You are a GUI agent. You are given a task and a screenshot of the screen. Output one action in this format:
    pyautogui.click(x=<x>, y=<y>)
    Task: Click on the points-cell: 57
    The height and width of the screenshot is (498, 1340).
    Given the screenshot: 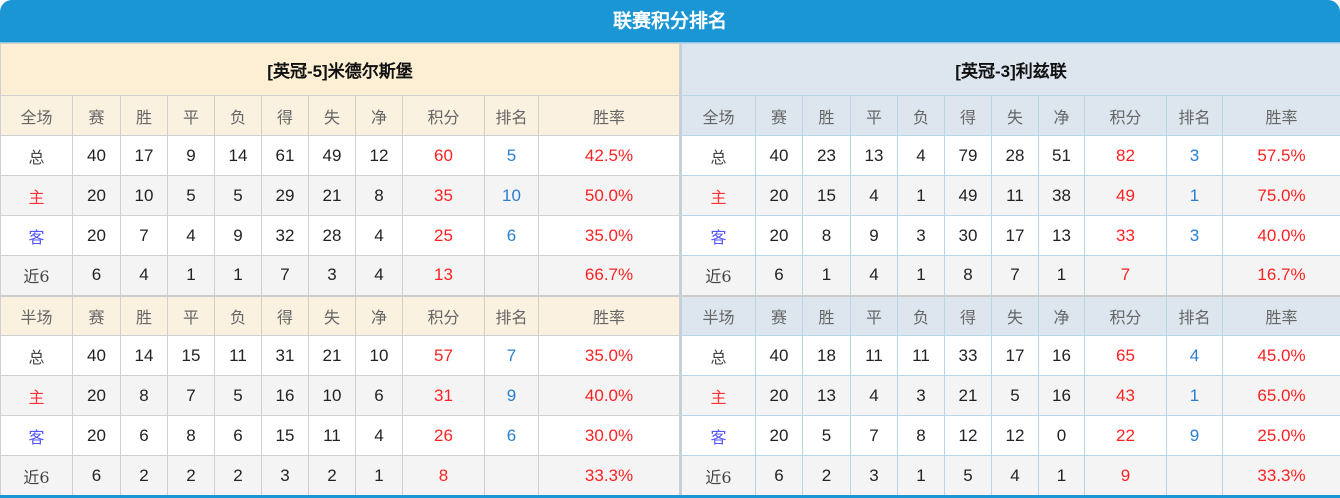 What is the action you would take?
    pyautogui.click(x=443, y=355)
    